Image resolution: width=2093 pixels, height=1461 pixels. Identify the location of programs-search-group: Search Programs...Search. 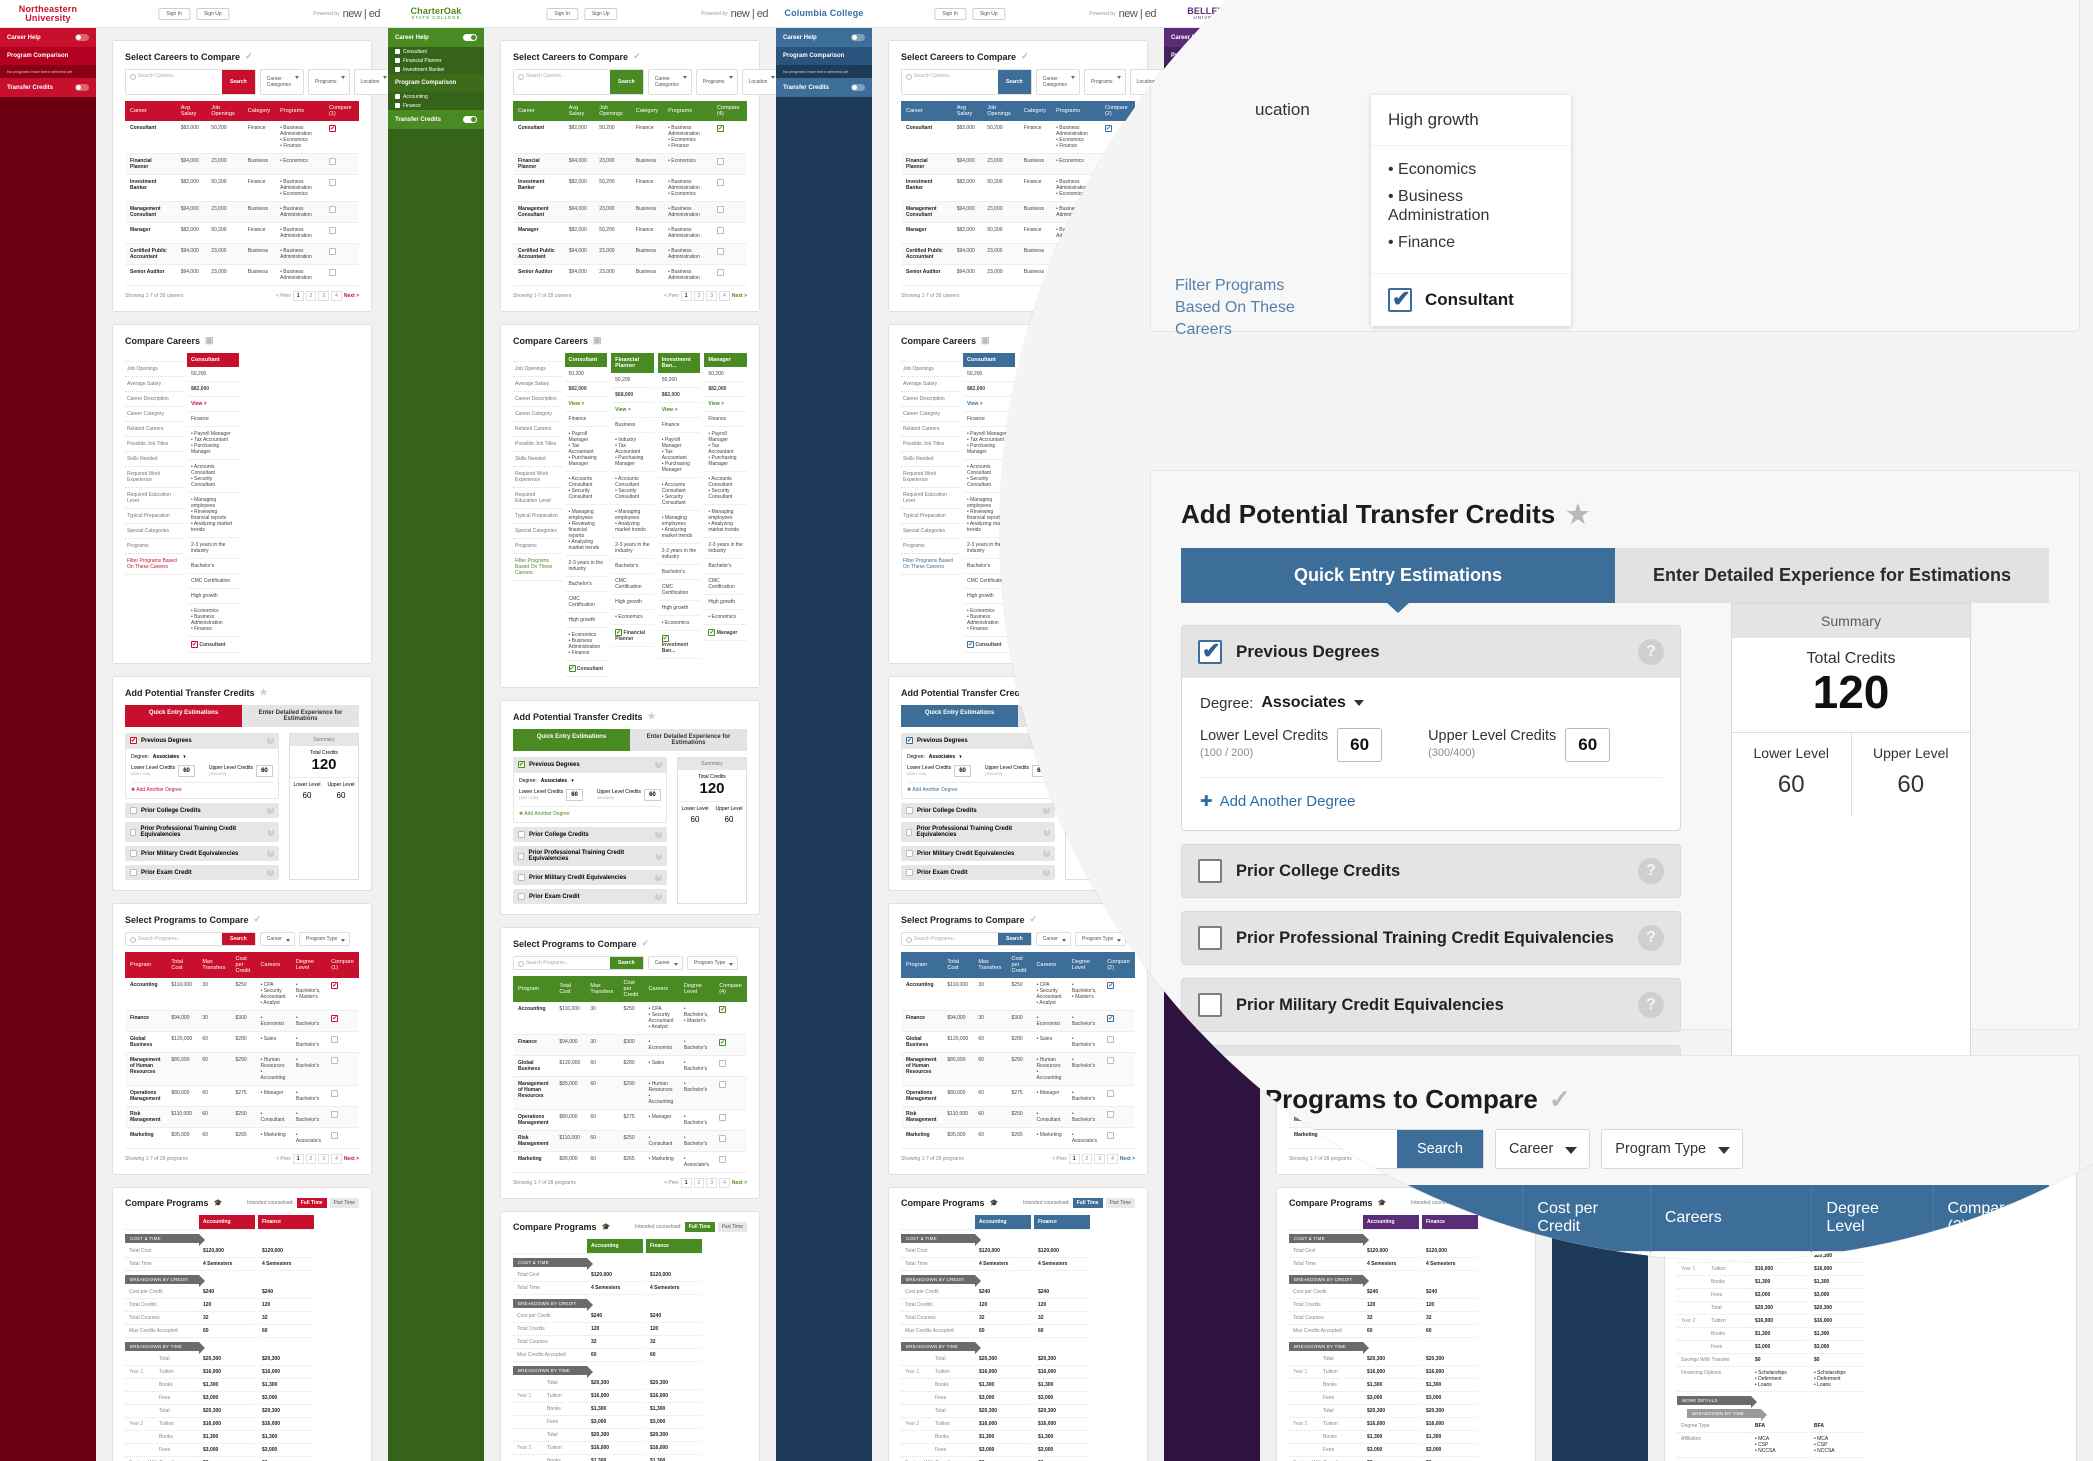
(578, 963).